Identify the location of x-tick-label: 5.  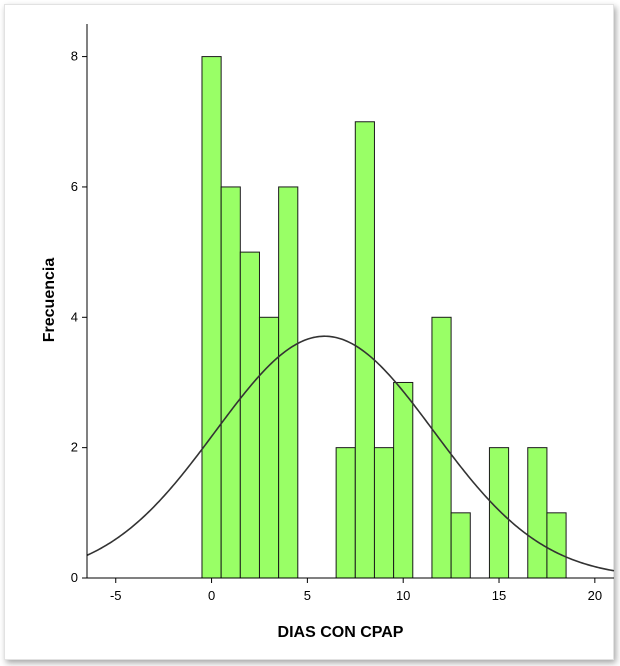
(307, 595).